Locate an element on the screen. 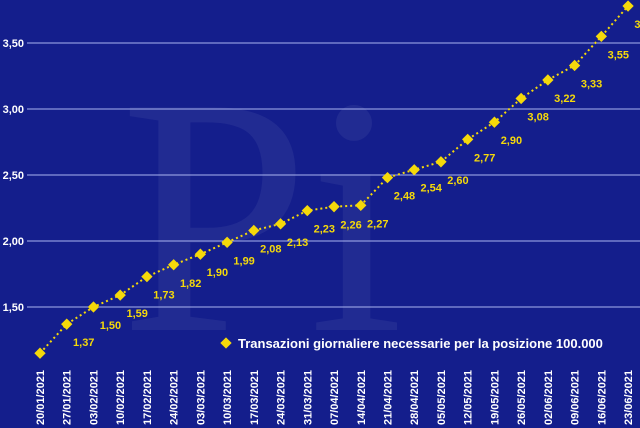 This screenshot has width=640, height=428. x-tick-label: 10/03/2021 is located at coordinates (228, 397).